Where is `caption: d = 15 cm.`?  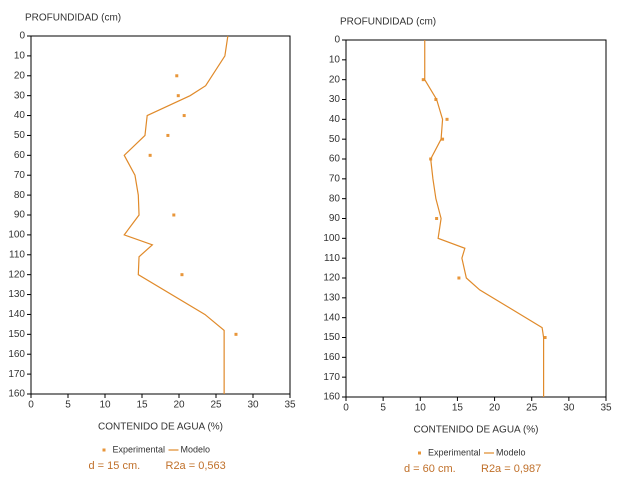 caption: d = 15 cm. is located at coordinates (115, 466).